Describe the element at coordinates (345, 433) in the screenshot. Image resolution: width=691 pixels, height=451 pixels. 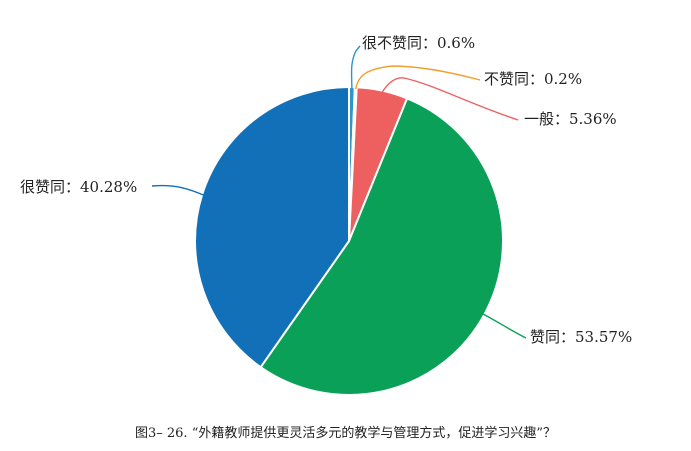
I see `figure-caption: 图3– 26. “外籍教师提供更灵活多元的教学与管理方式，促进学习兴趣”？` at that location.